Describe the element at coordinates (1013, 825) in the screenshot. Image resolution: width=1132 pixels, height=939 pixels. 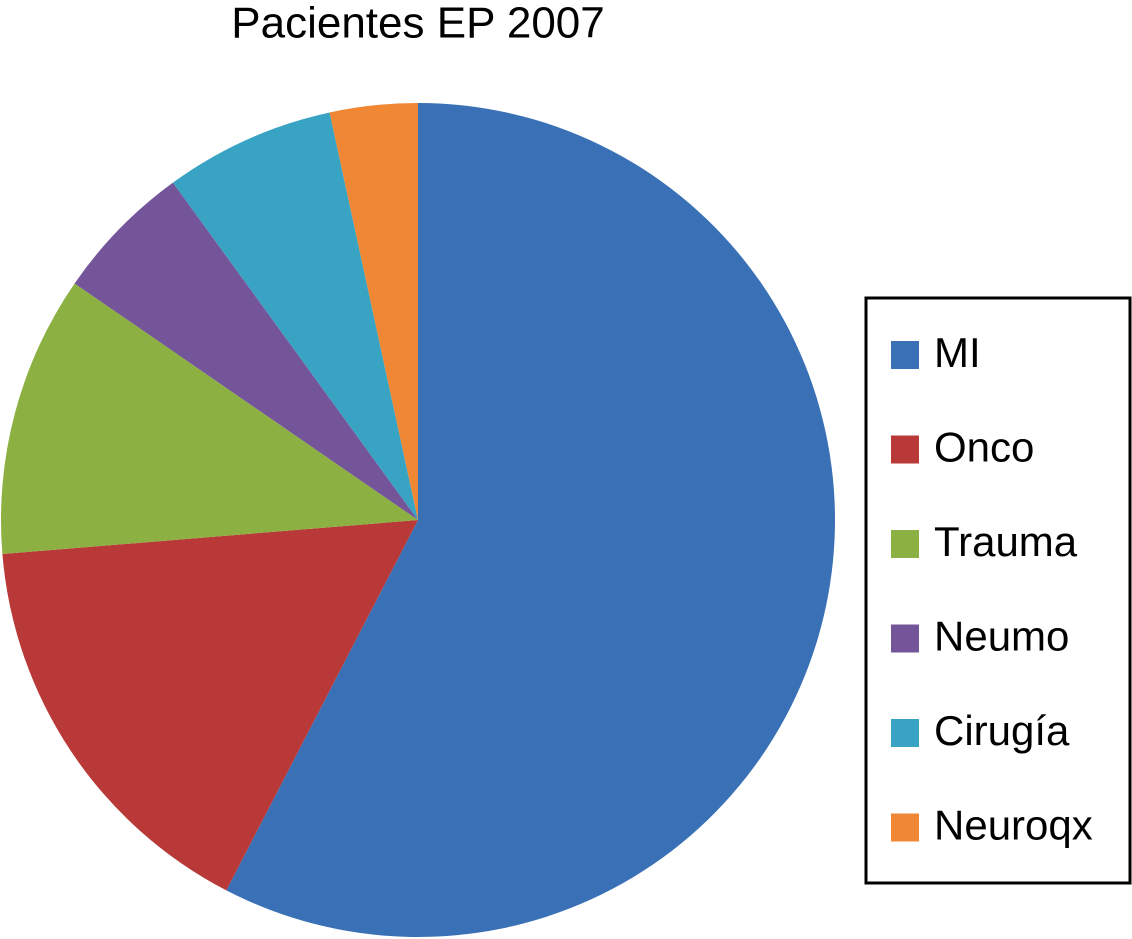
I see `legend-label: Neuroqx` at that location.